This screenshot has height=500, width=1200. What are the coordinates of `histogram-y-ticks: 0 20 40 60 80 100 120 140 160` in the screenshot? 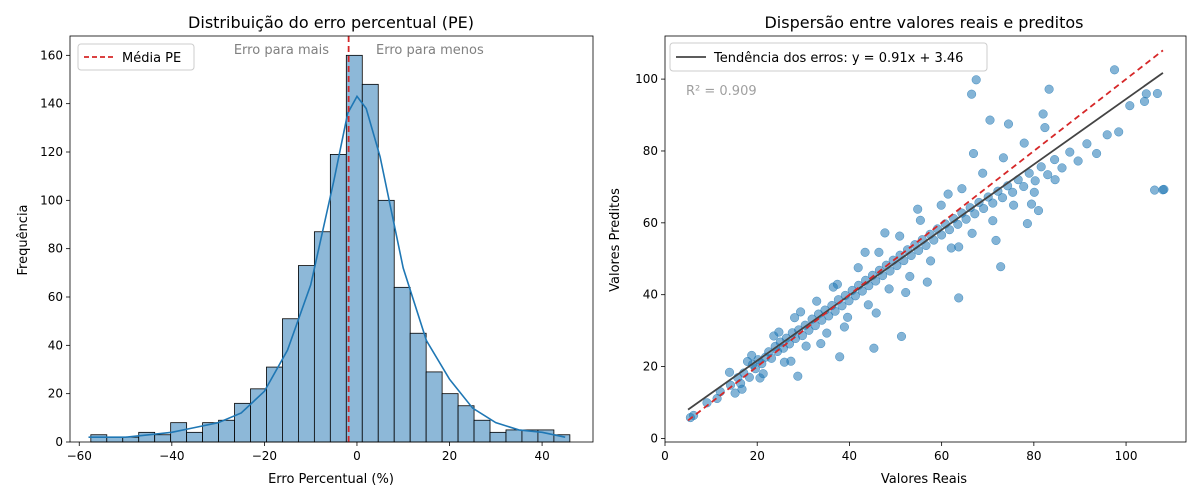 It's located at (55, 248).